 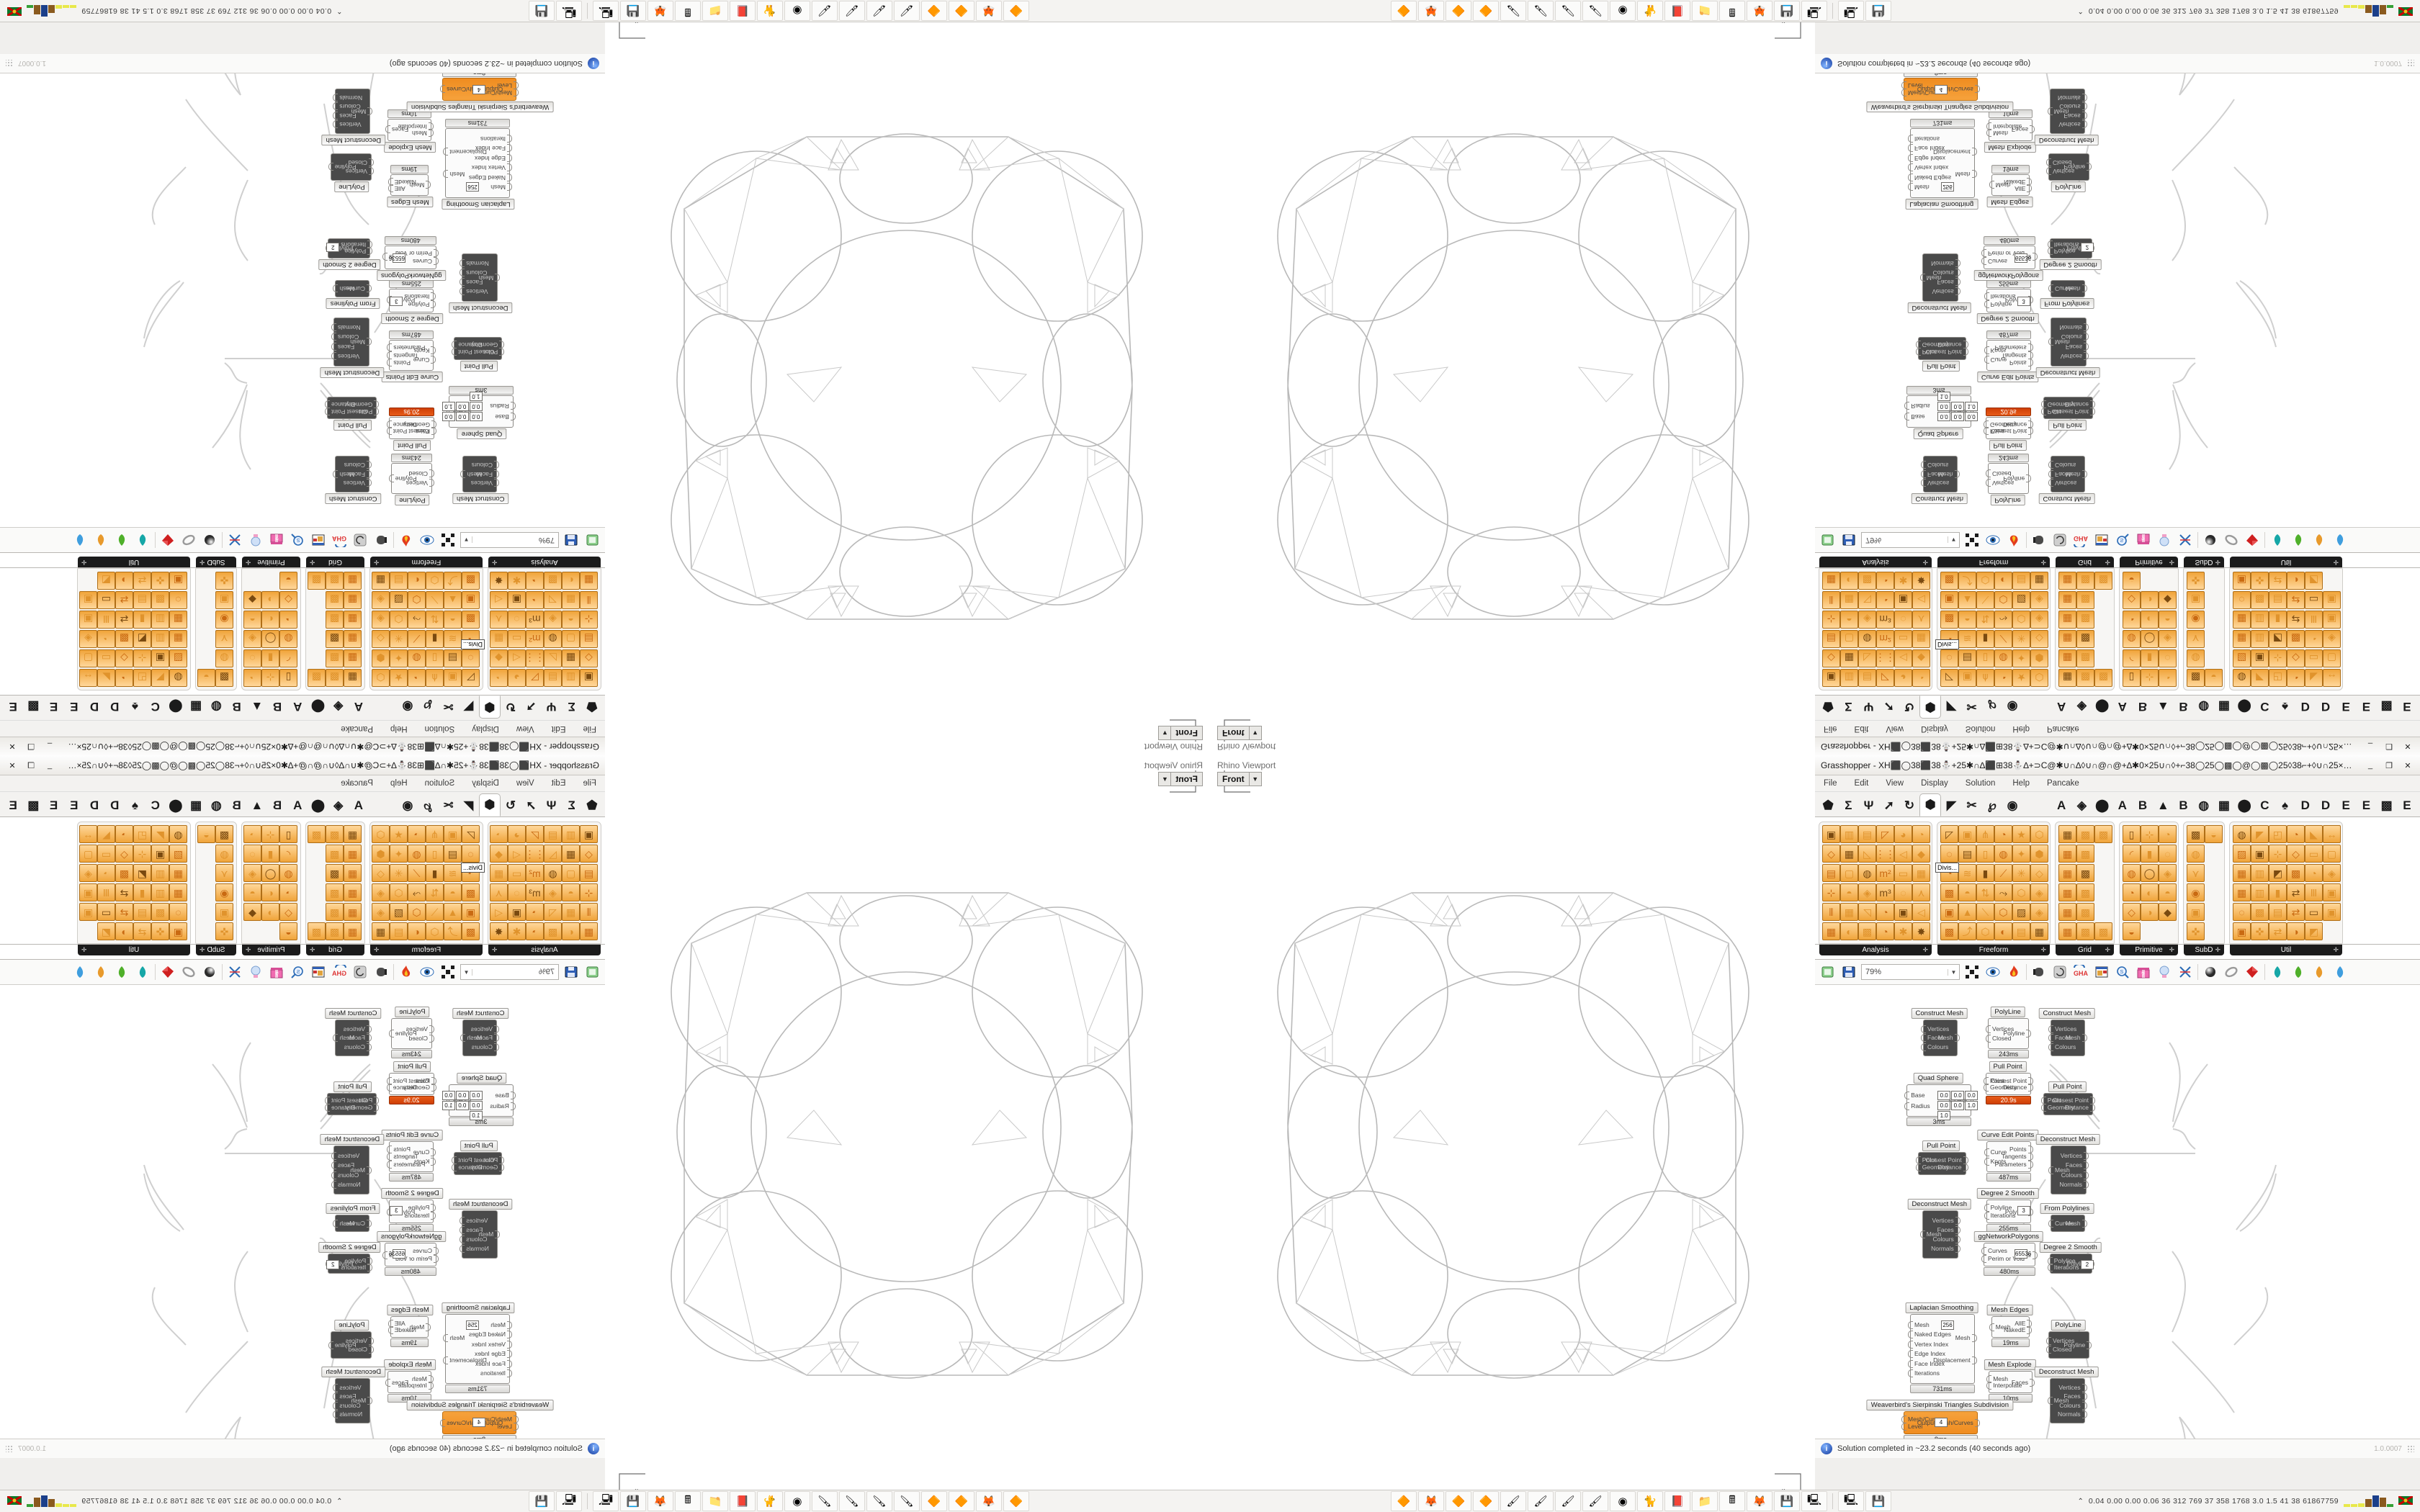 What do you see at coordinates (535, 658) in the screenshot?
I see `ribbon-item-0-9: ⋮⋮` at bounding box center [535, 658].